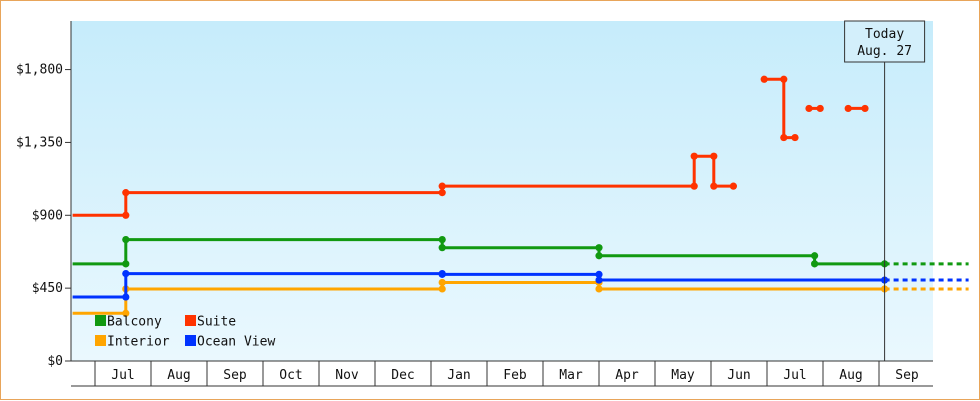  I want to click on legend-label-suite: Suite, so click(216, 322).